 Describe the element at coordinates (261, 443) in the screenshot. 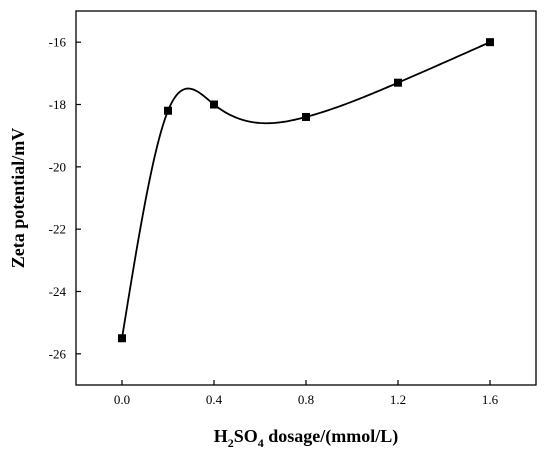

I see `x-axis-title-subscript-2: 4` at that location.